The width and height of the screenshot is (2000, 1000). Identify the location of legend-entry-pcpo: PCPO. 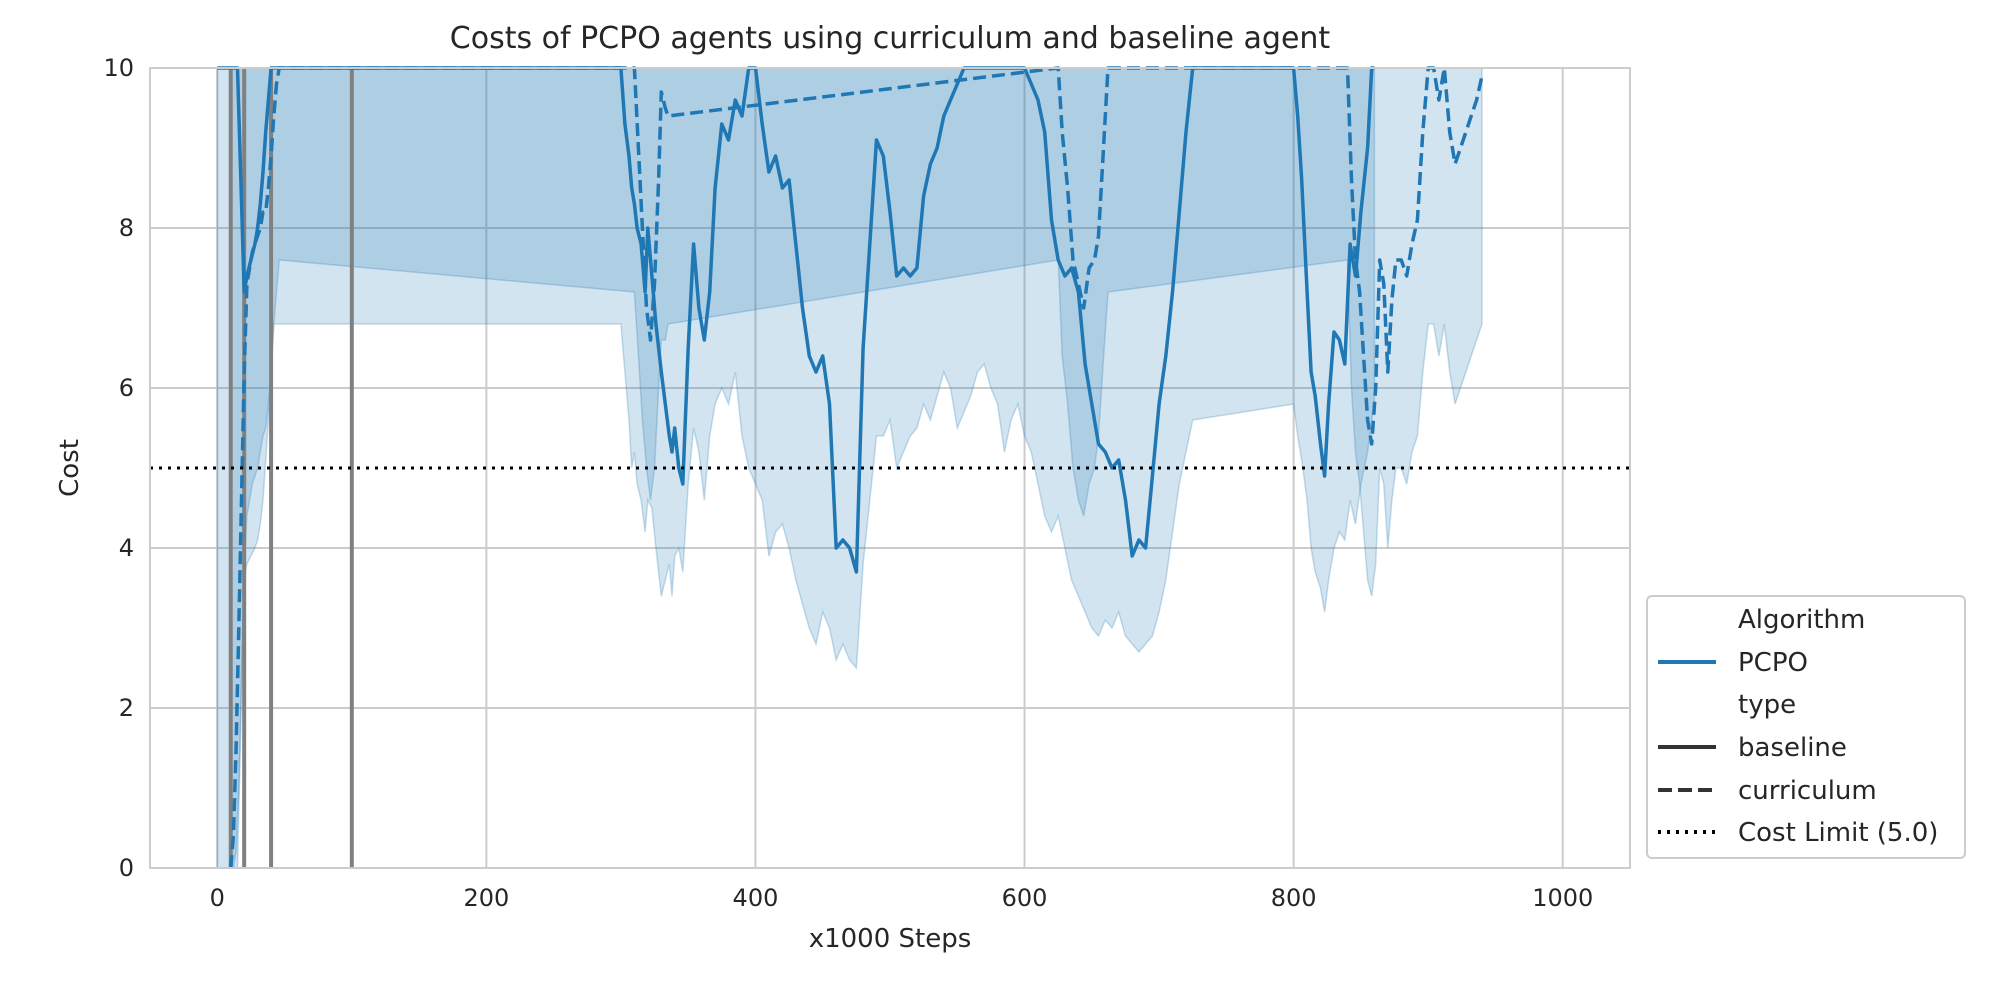
(1733, 663).